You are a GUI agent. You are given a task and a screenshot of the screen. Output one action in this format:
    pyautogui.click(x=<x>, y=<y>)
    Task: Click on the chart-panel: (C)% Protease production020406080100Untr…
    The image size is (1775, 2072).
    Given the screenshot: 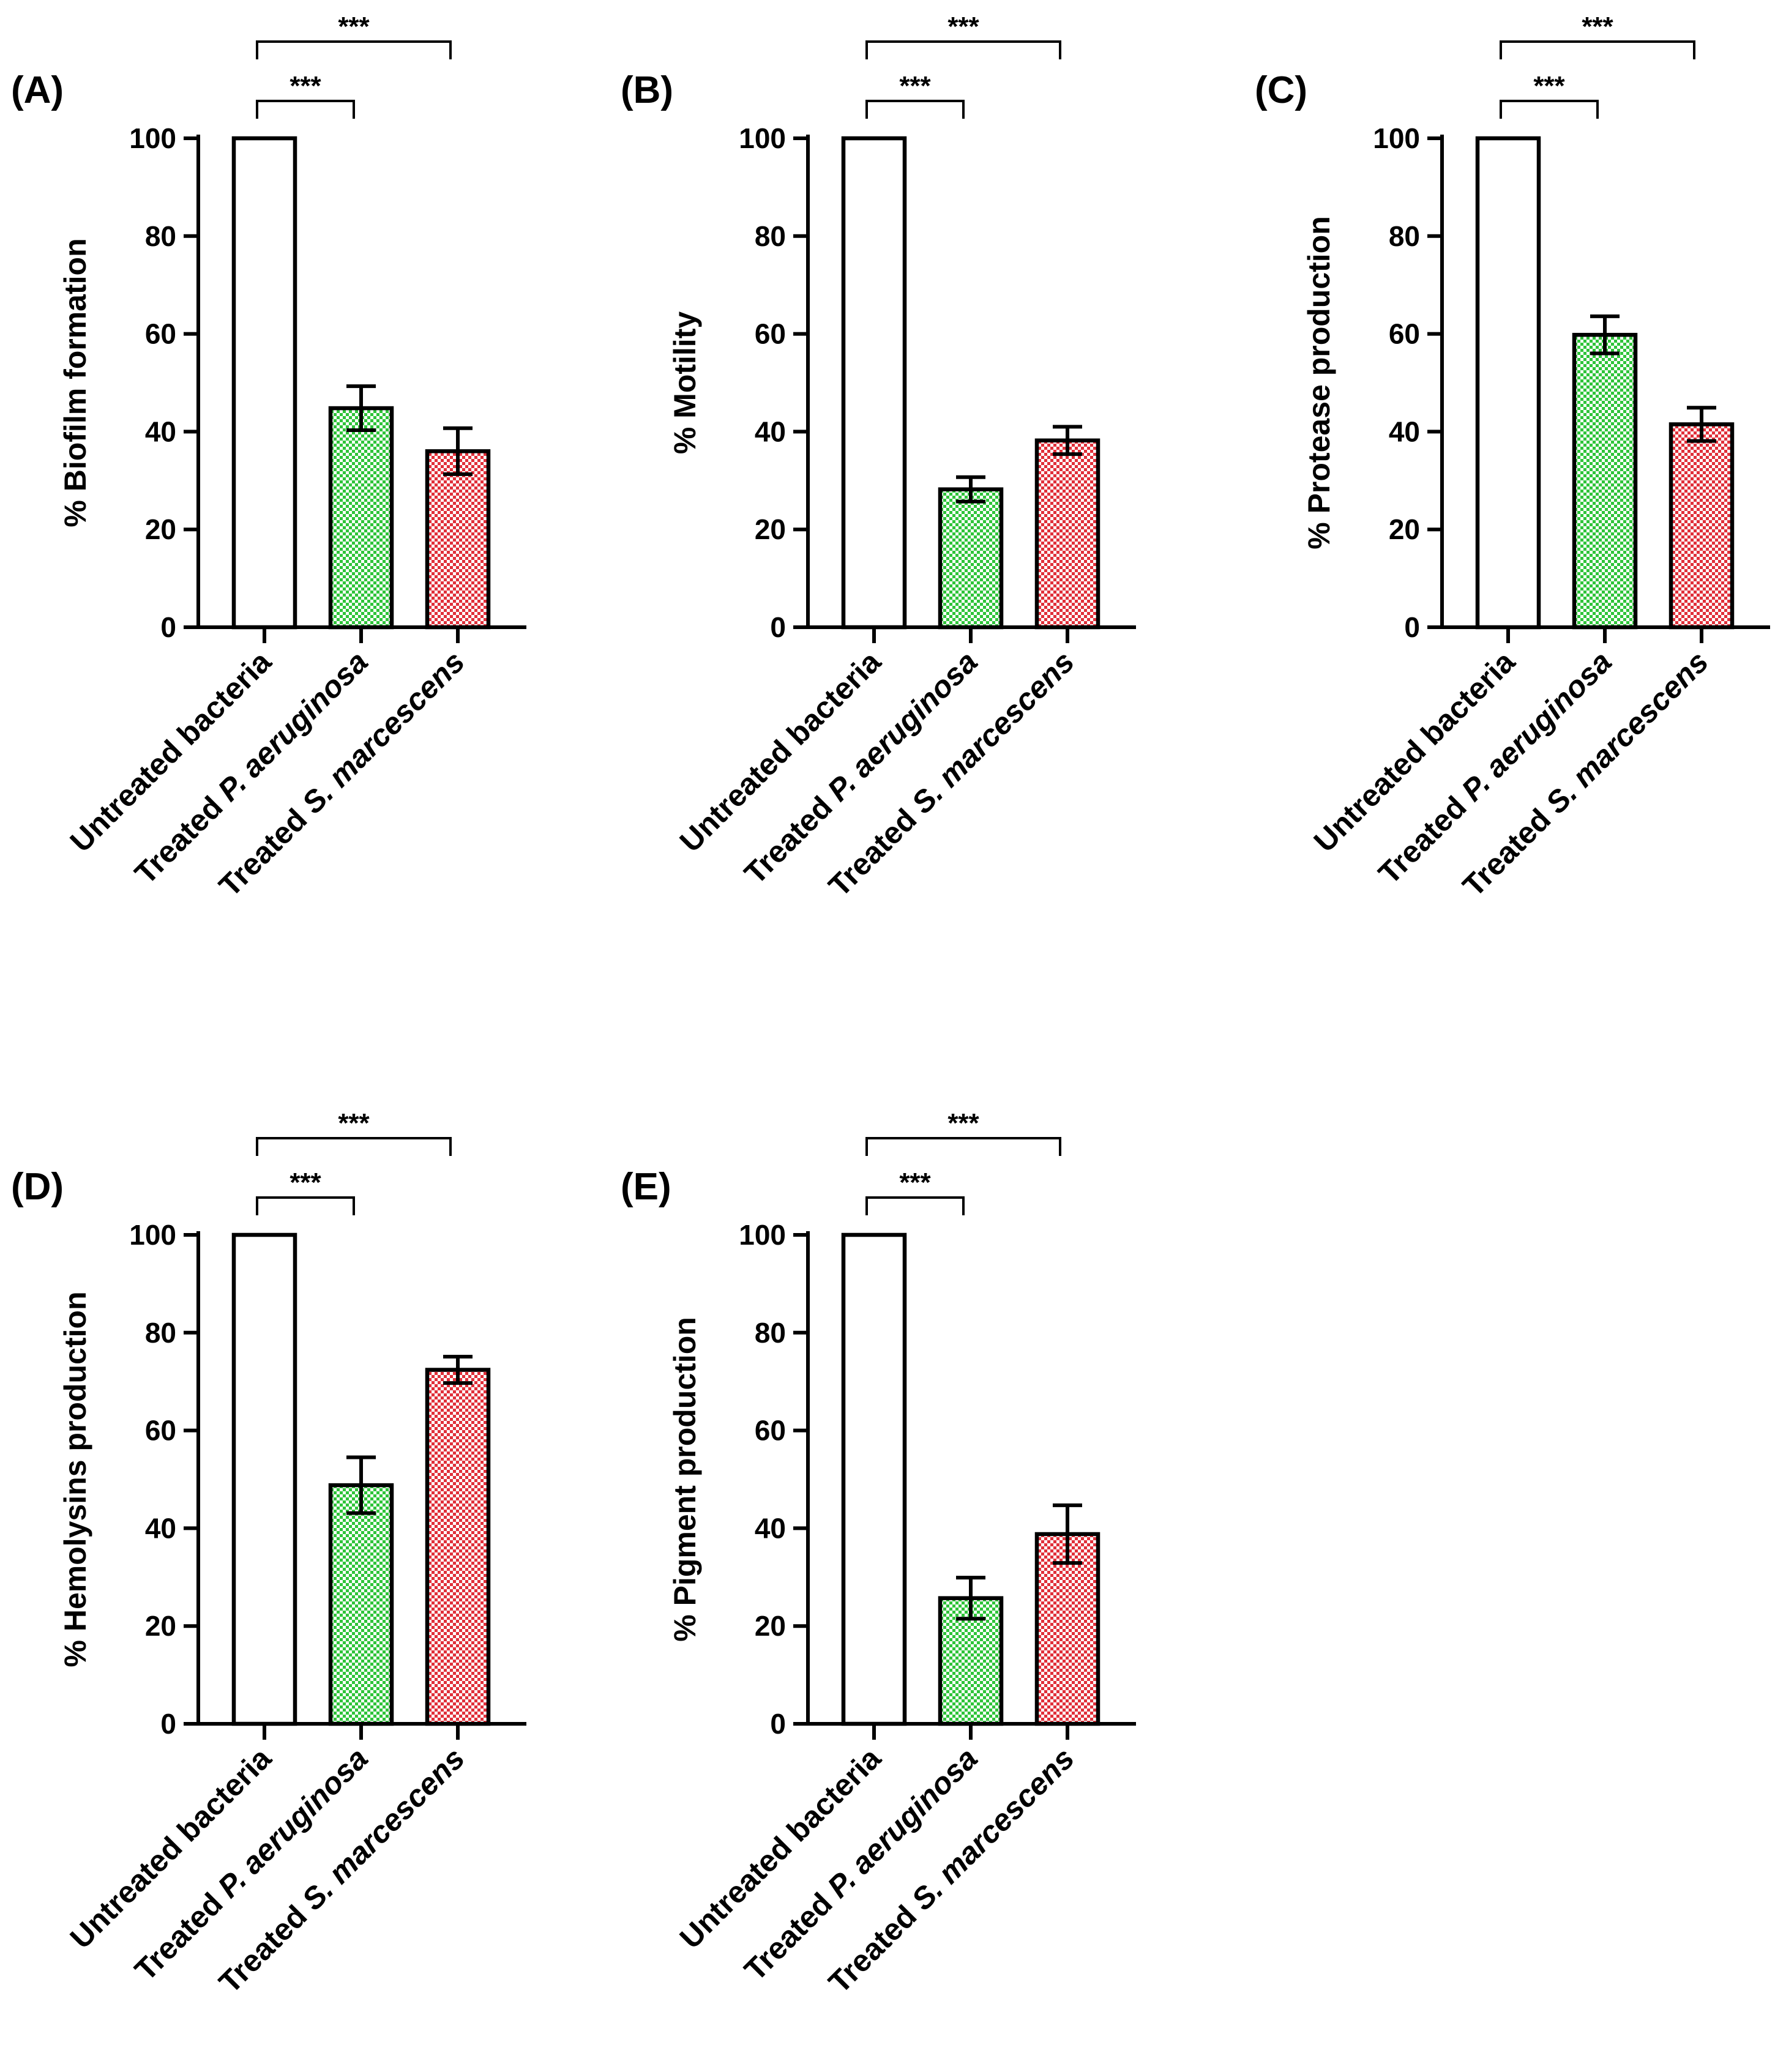 What is the action you would take?
    pyautogui.click(x=1512, y=457)
    